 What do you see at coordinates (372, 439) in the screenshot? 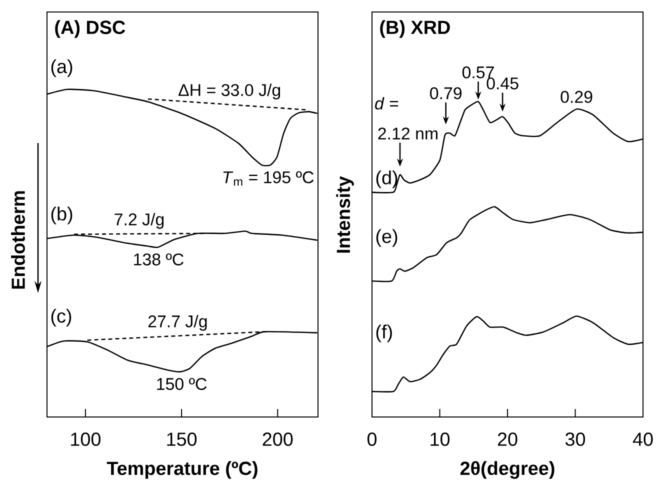
I see `x-tick-label: 0` at bounding box center [372, 439].